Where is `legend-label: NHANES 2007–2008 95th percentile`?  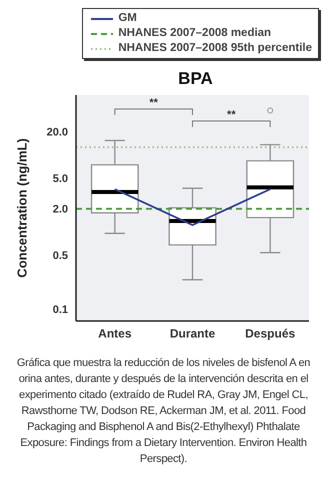
legend-label: NHANES 2007–2008 95th percentile is located at coordinates (215, 48).